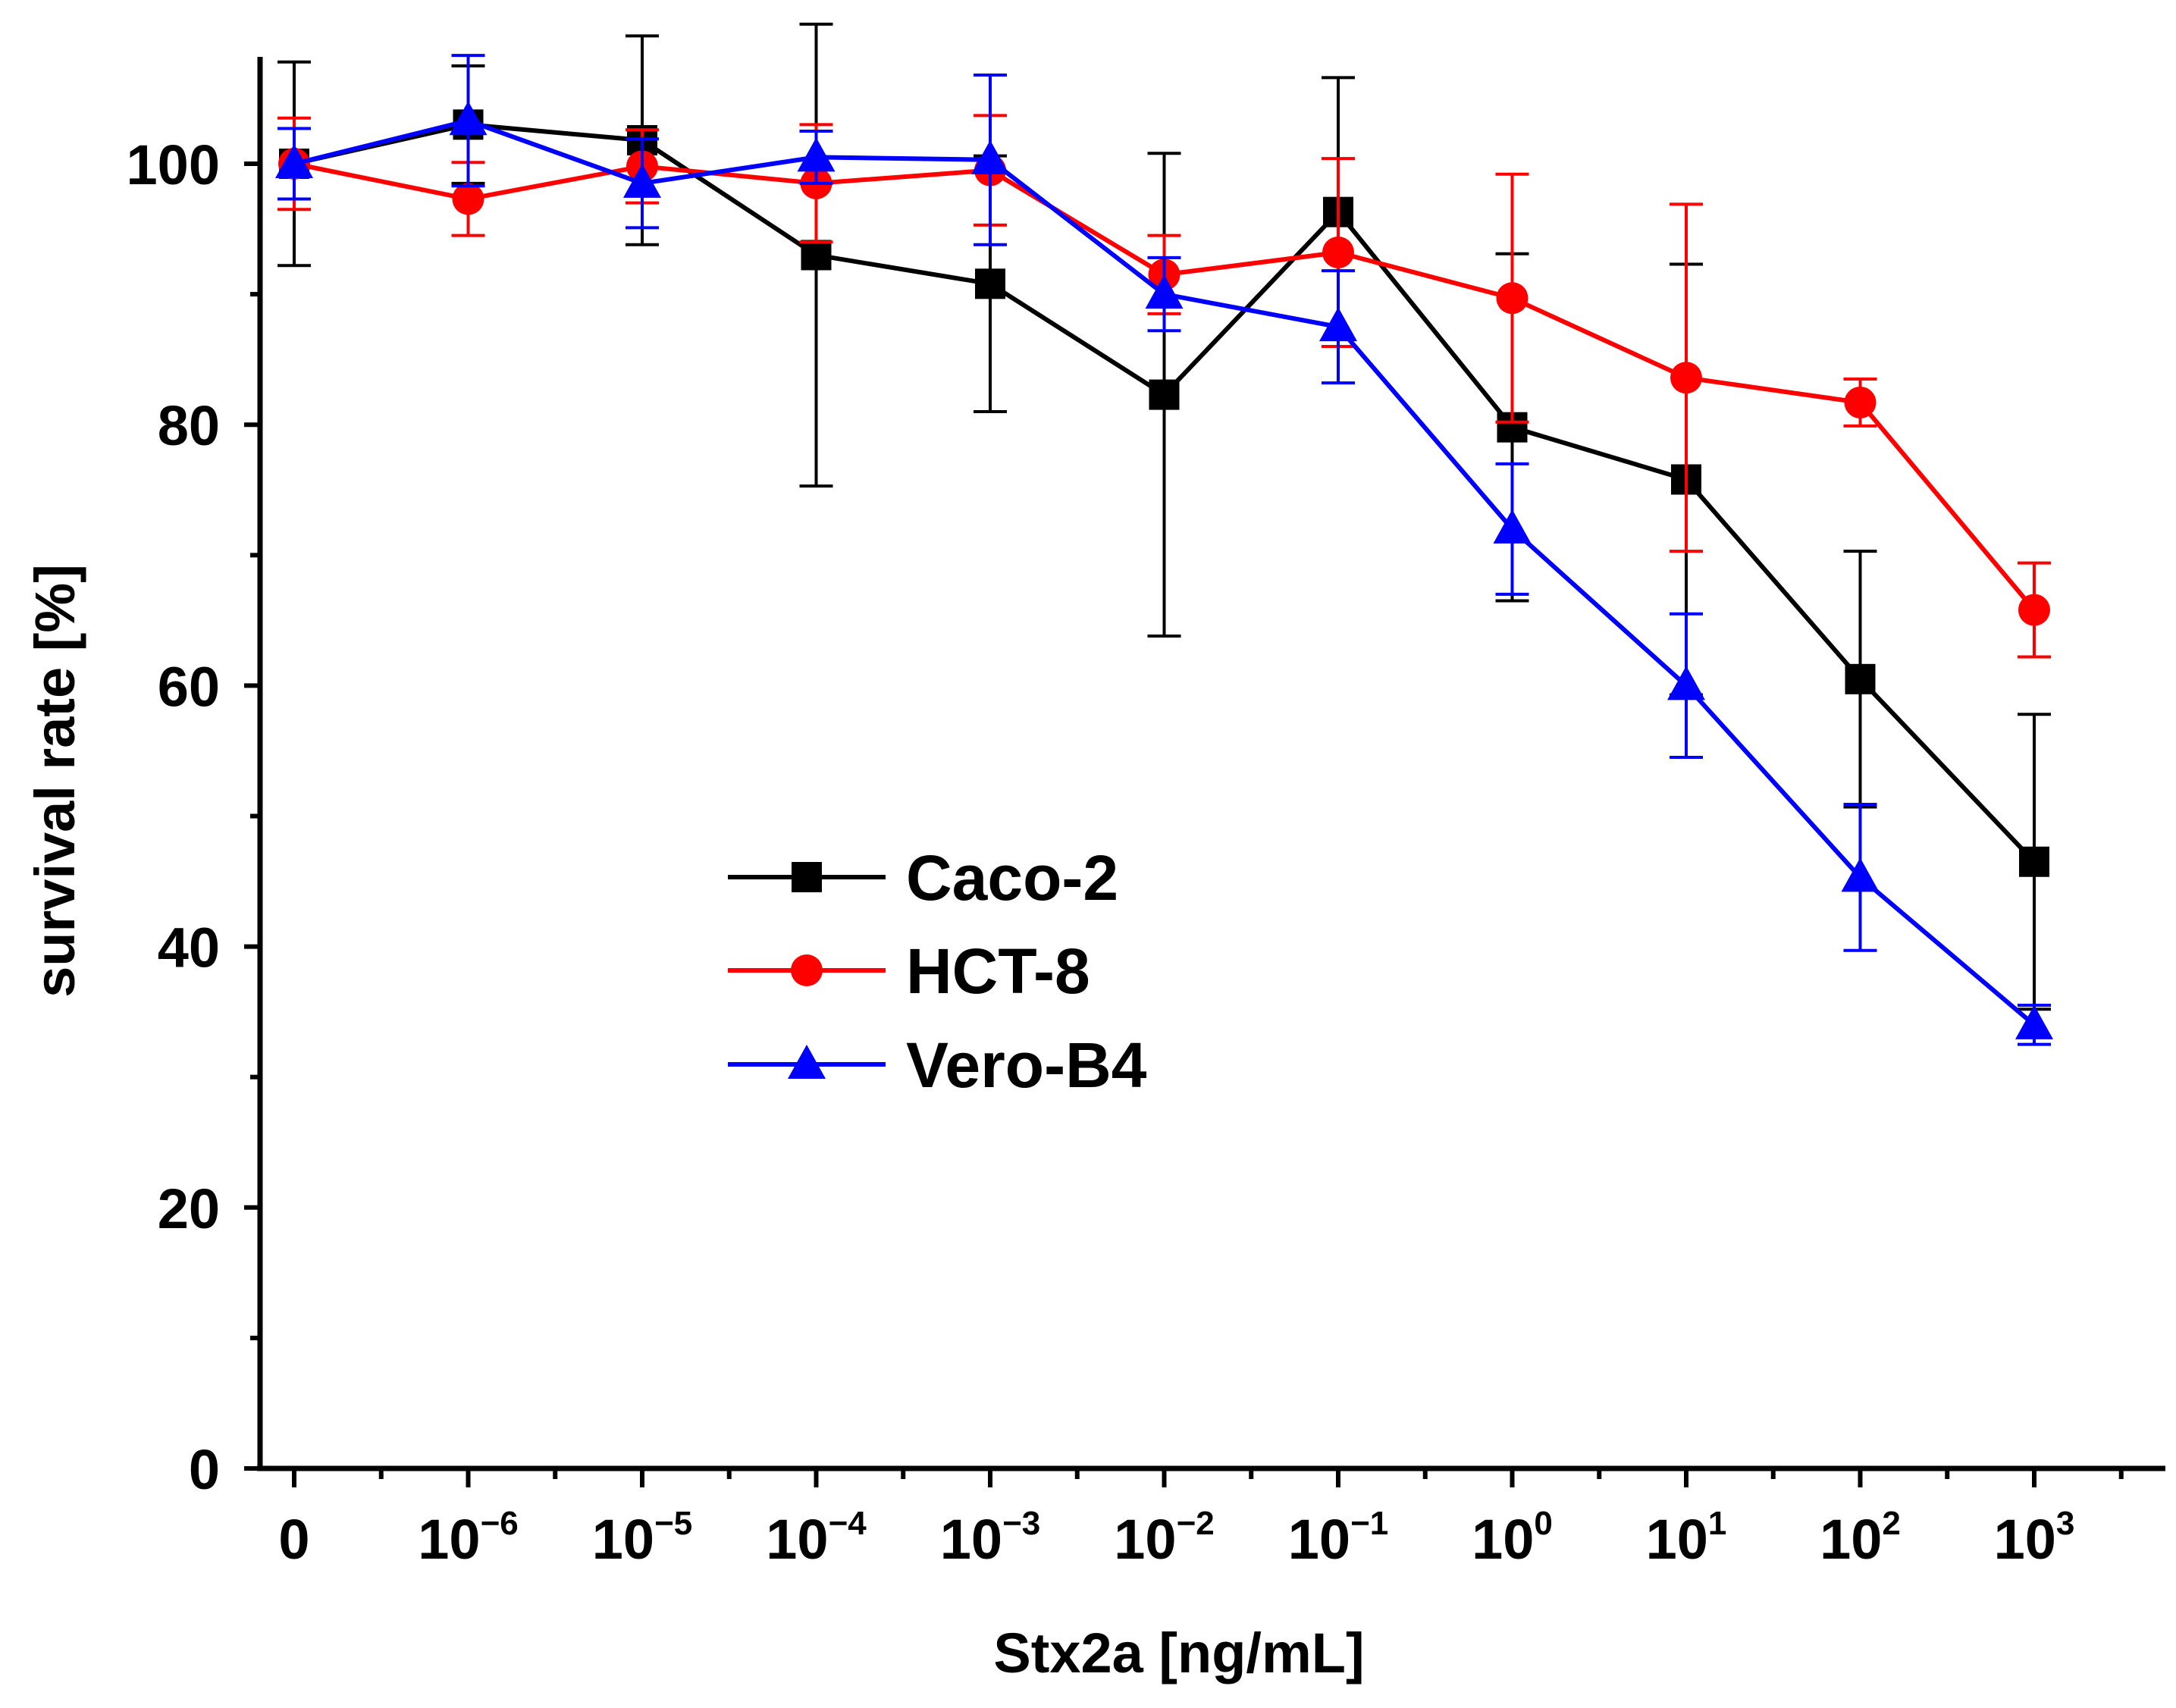 This screenshot has height=1708, width=2176. What do you see at coordinates (1543, 1523) in the screenshot?
I see `x-tick-exponent: 0` at bounding box center [1543, 1523].